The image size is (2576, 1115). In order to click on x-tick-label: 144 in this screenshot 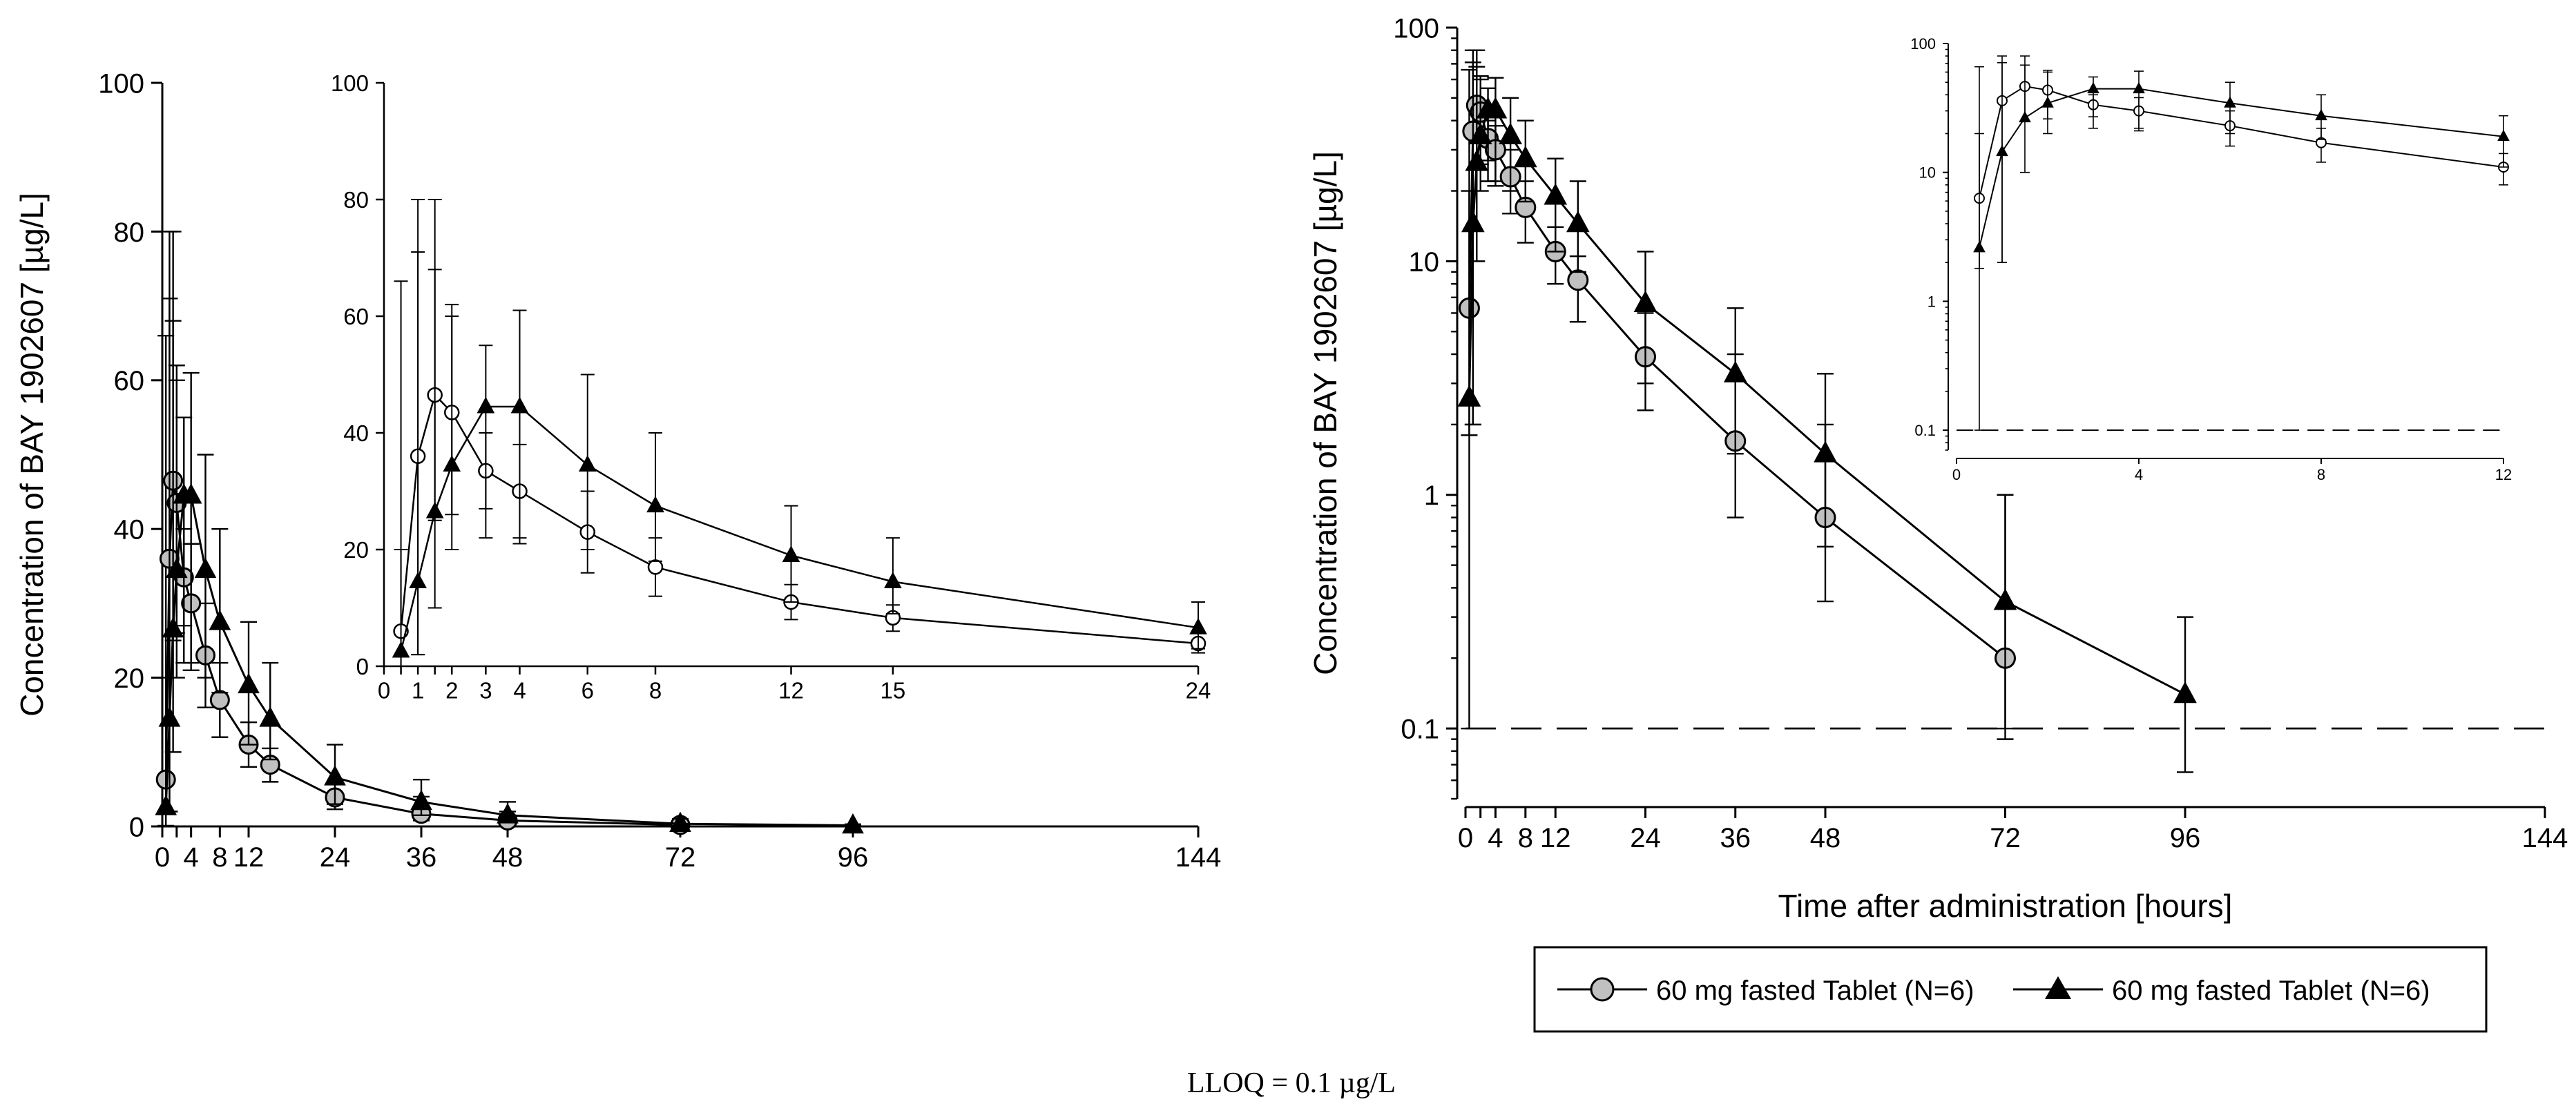, I will do `click(1198, 857)`.